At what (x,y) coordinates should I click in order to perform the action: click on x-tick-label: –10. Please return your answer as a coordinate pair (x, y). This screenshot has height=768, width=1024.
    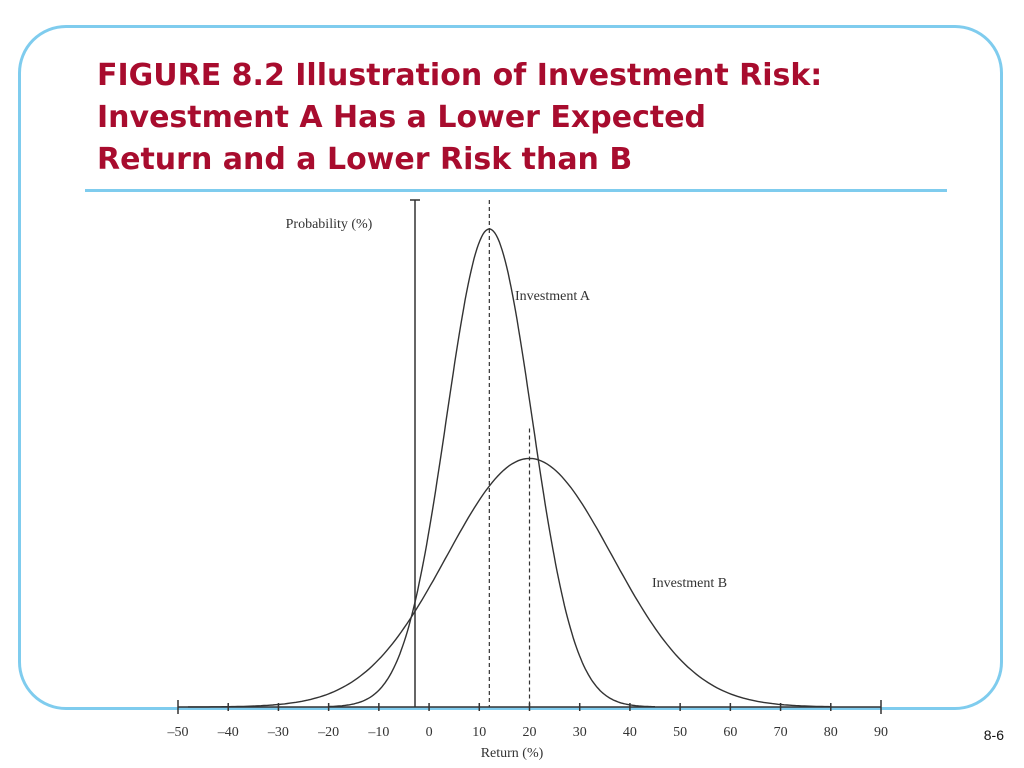
    Looking at the image, I should click on (378, 732).